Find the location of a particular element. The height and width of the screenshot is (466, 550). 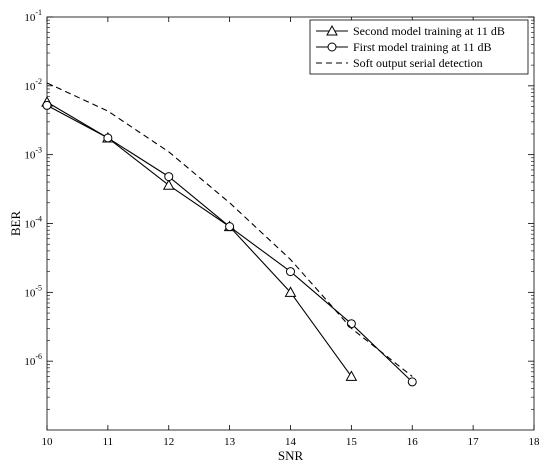

y-tick-label: 10⁻⁵ is located at coordinates (33, 291).